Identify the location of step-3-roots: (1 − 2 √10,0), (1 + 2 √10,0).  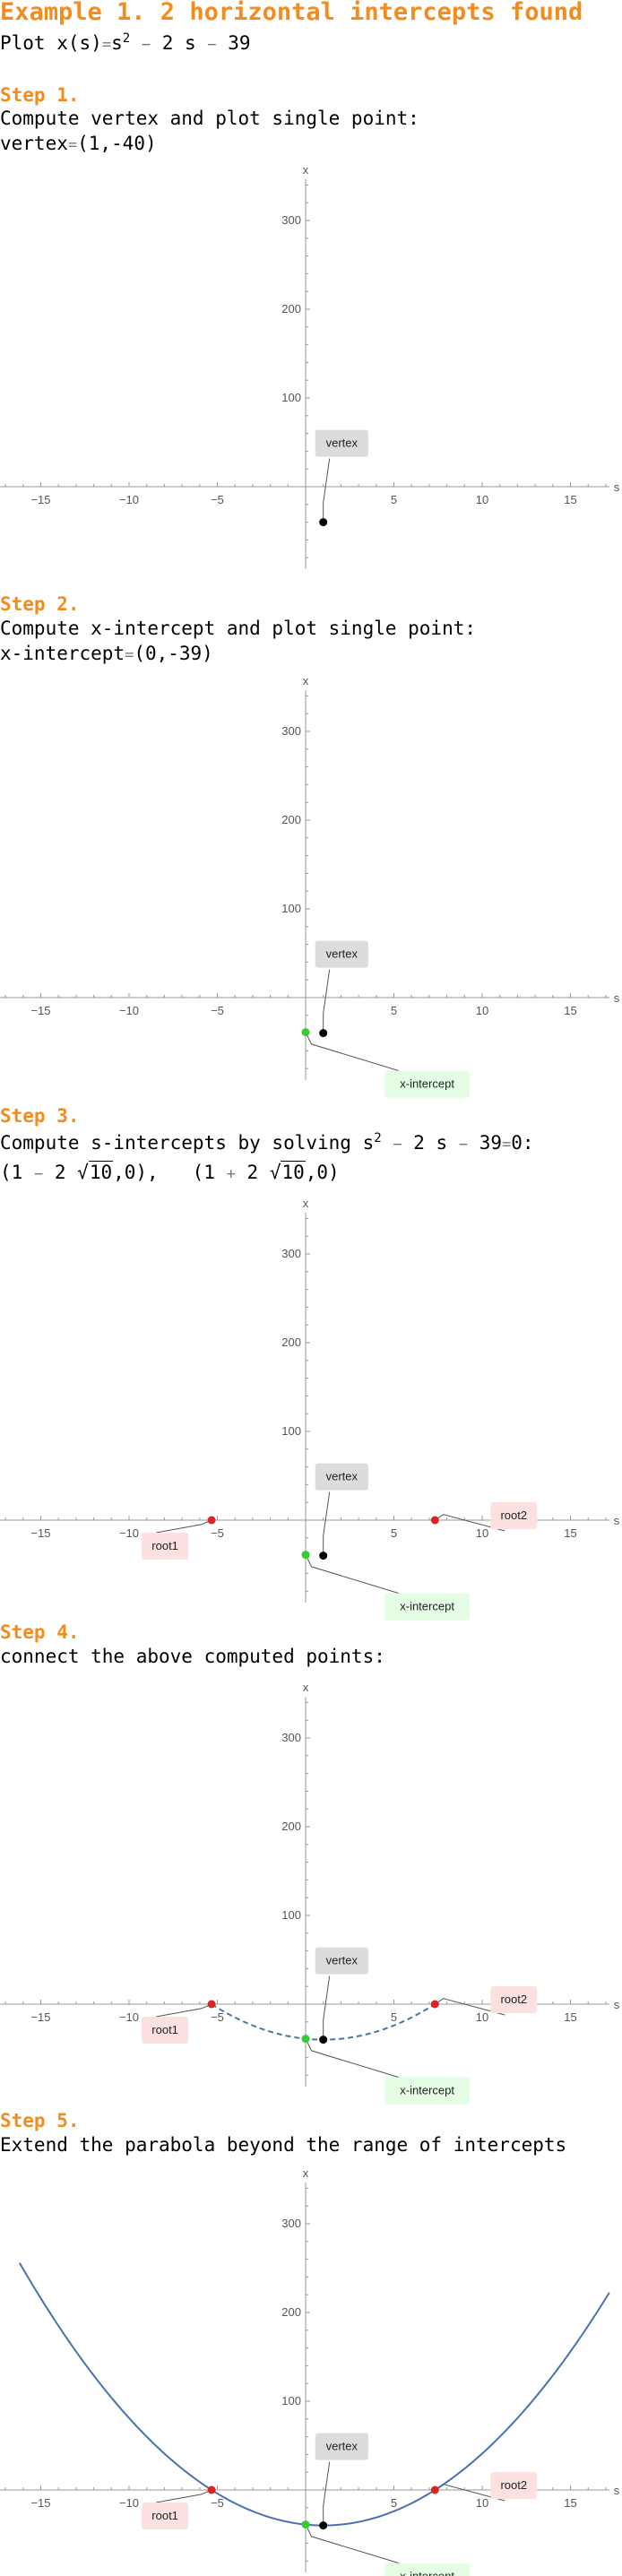
(170, 1172).